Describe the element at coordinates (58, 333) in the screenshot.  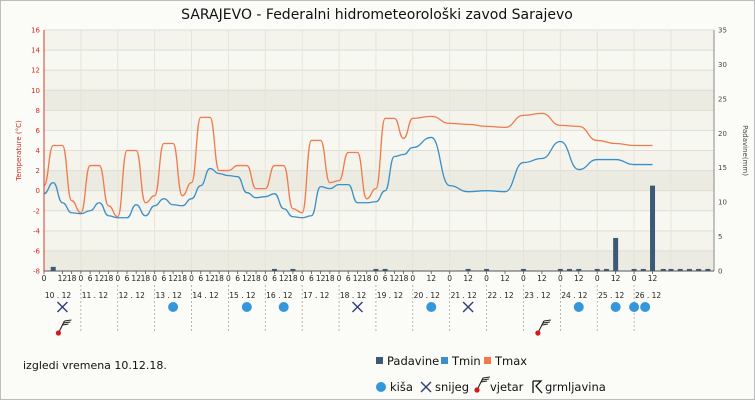
I see `wind-dot` at that location.